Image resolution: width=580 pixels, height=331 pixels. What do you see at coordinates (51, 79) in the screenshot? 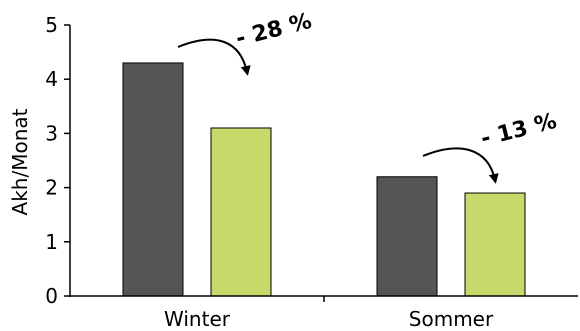
I see `y-tick-label-4: 4` at bounding box center [51, 79].